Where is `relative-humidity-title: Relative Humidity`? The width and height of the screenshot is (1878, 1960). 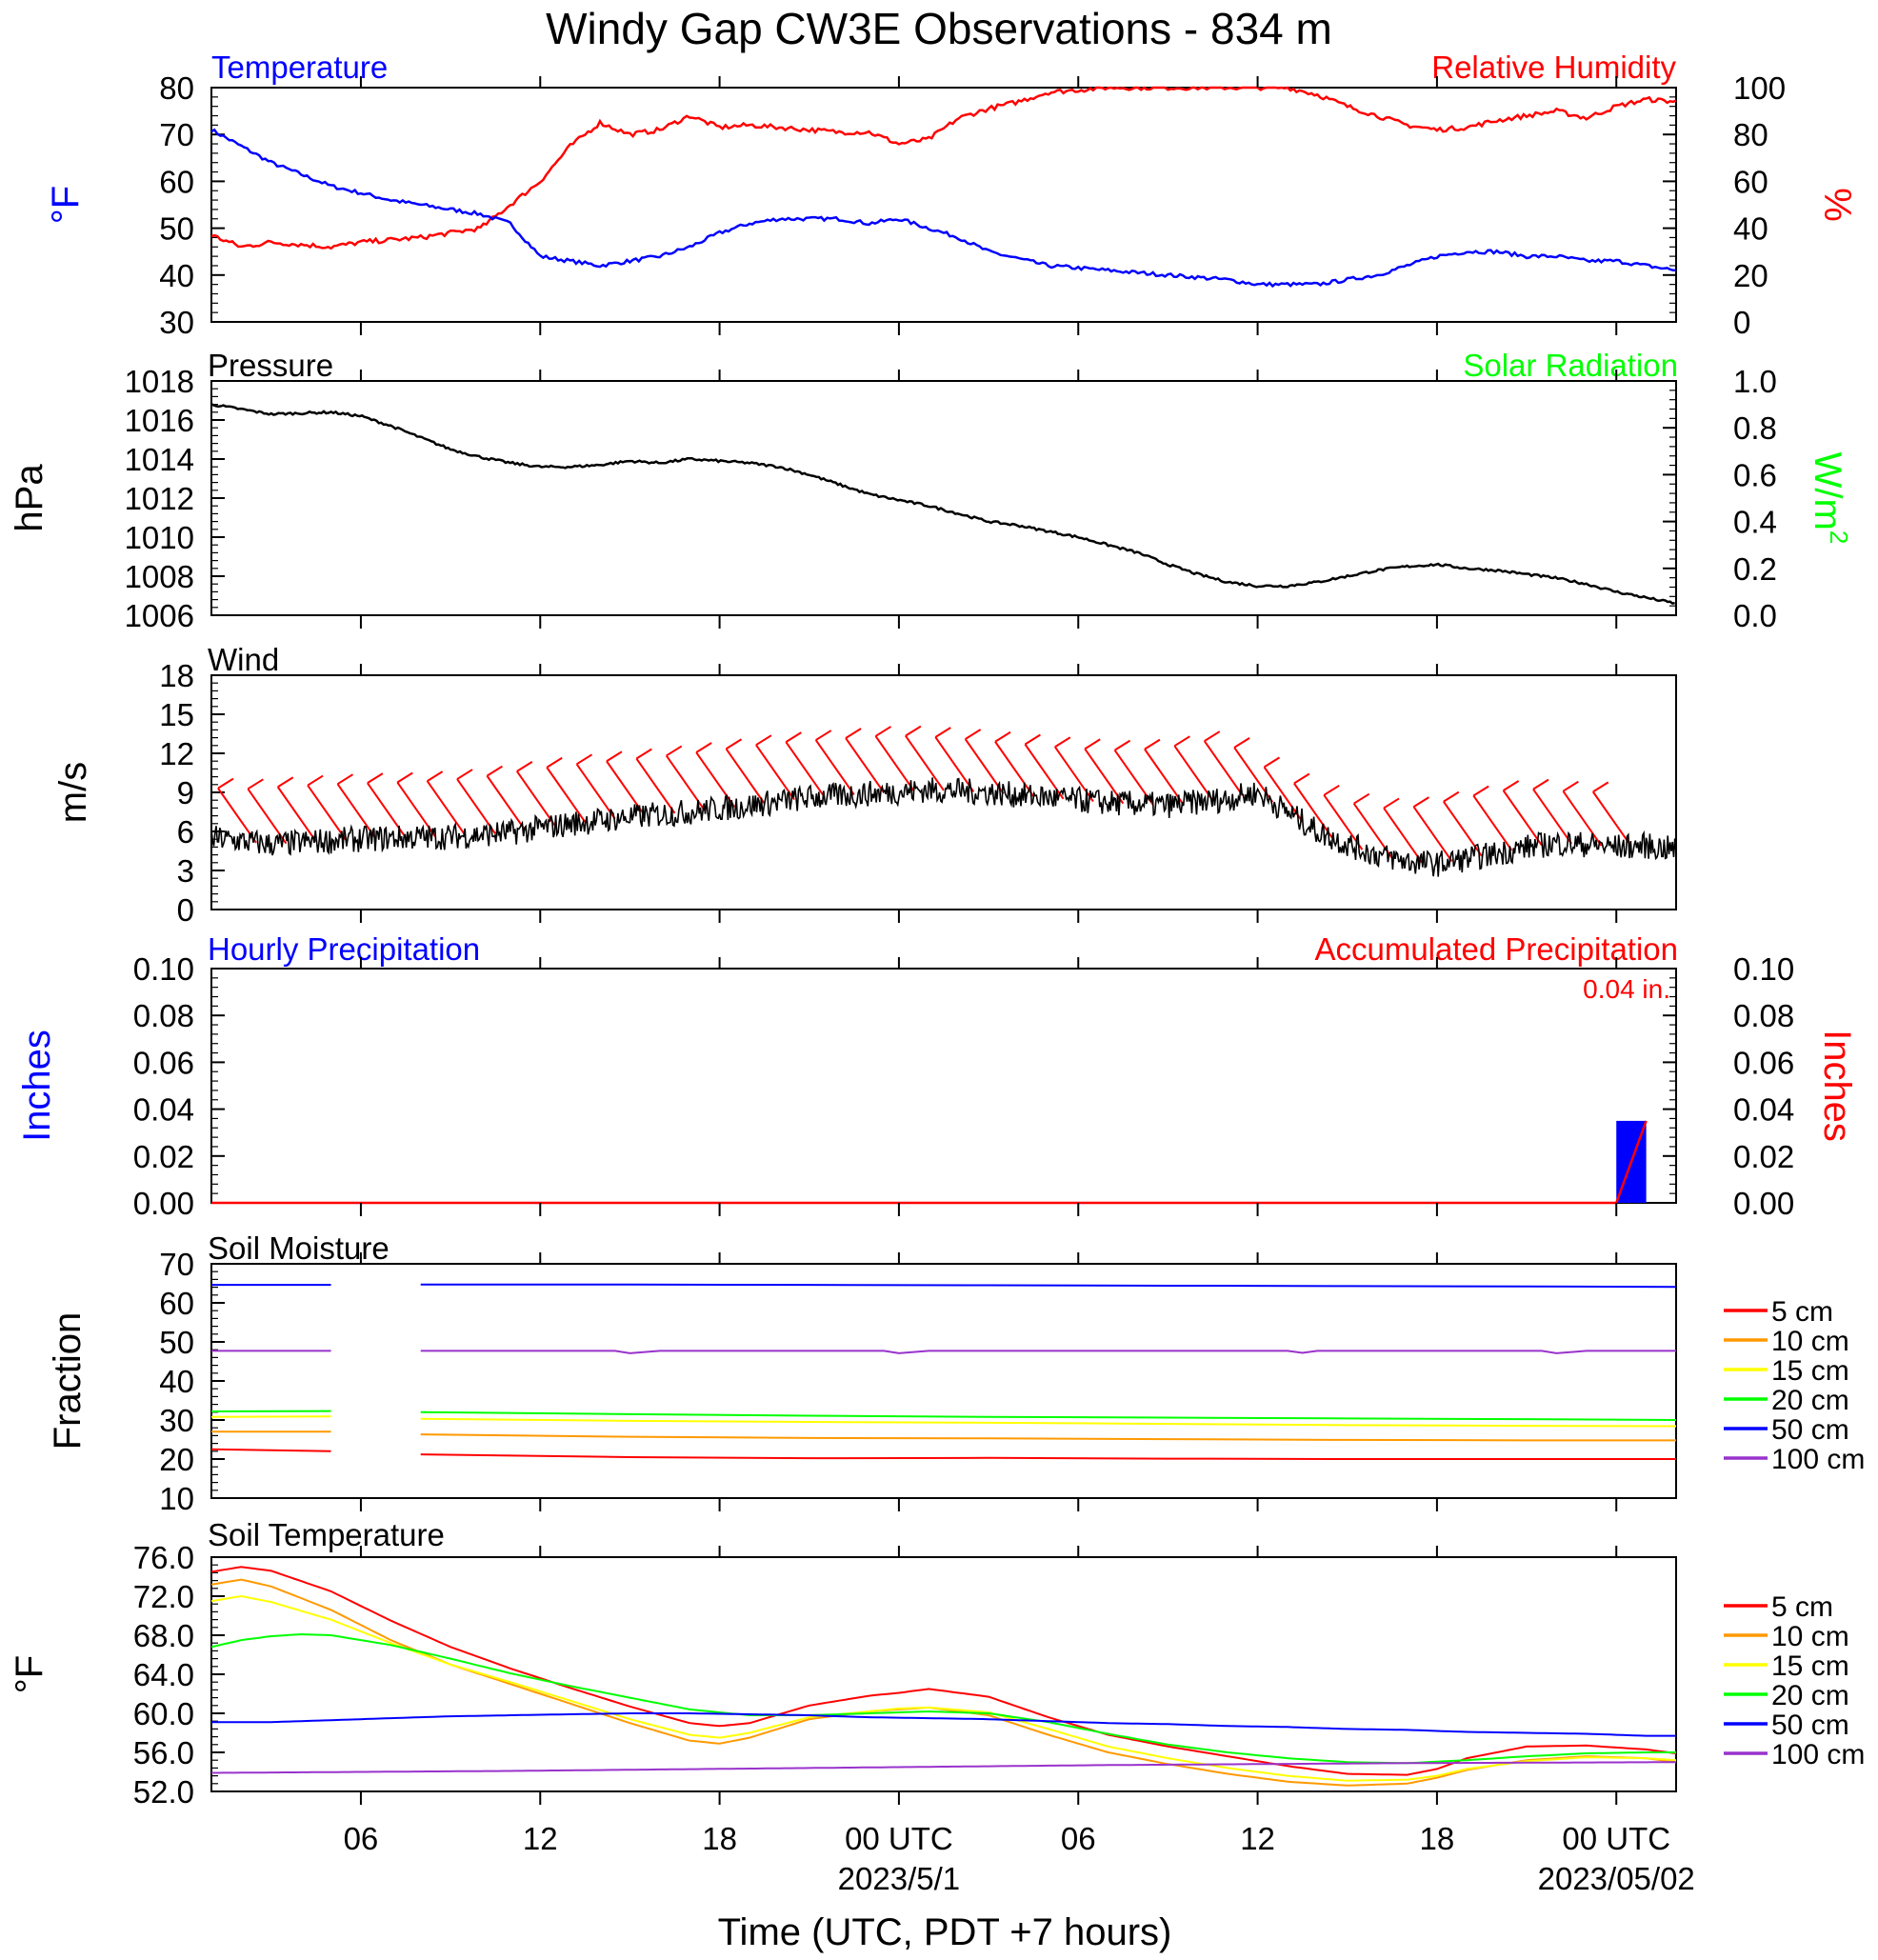
relative-humidity-title: Relative Humidity is located at coordinates (1553, 67).